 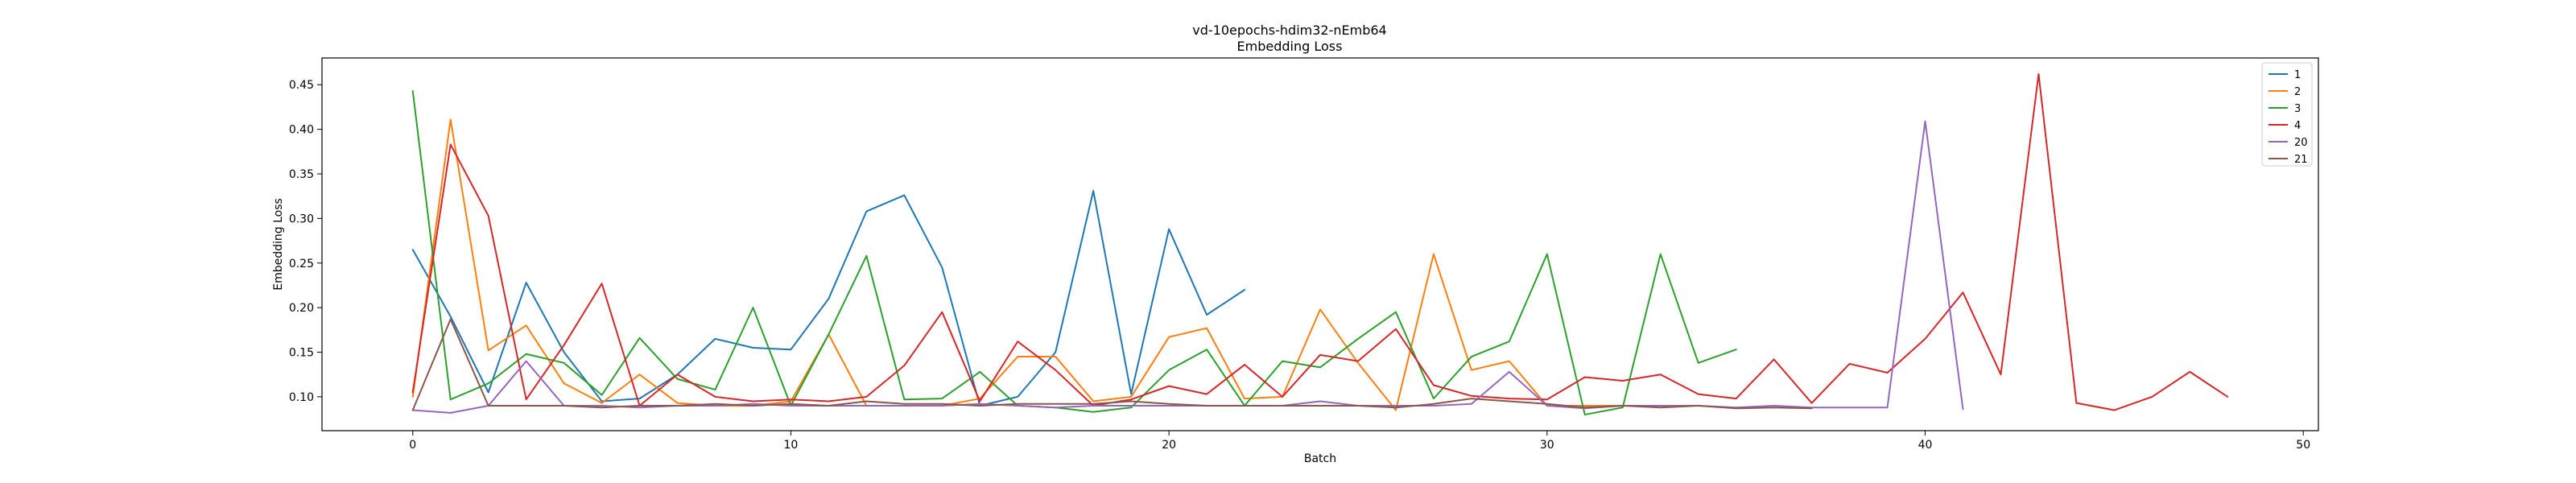 I want to click on chart-subtitle: Embedding Loss, so click(x=1290, y=46).